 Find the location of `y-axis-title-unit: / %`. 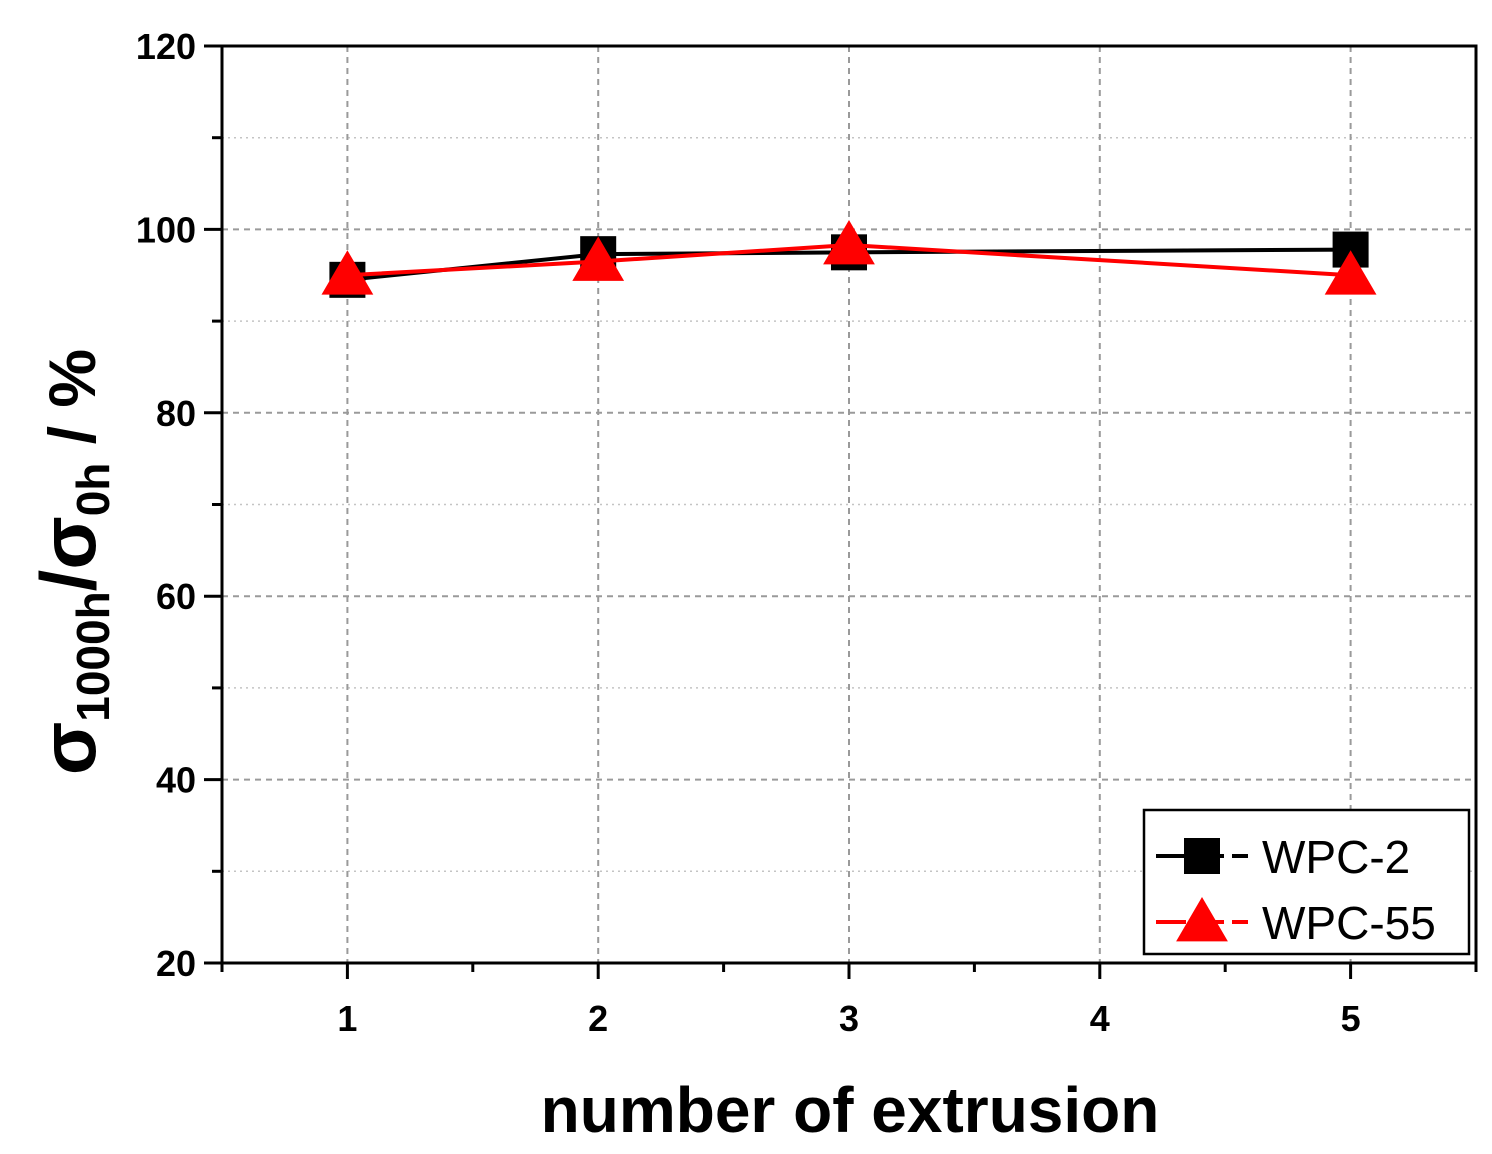

y-axis-title-unit: / % is located at coordinates (72, 406).